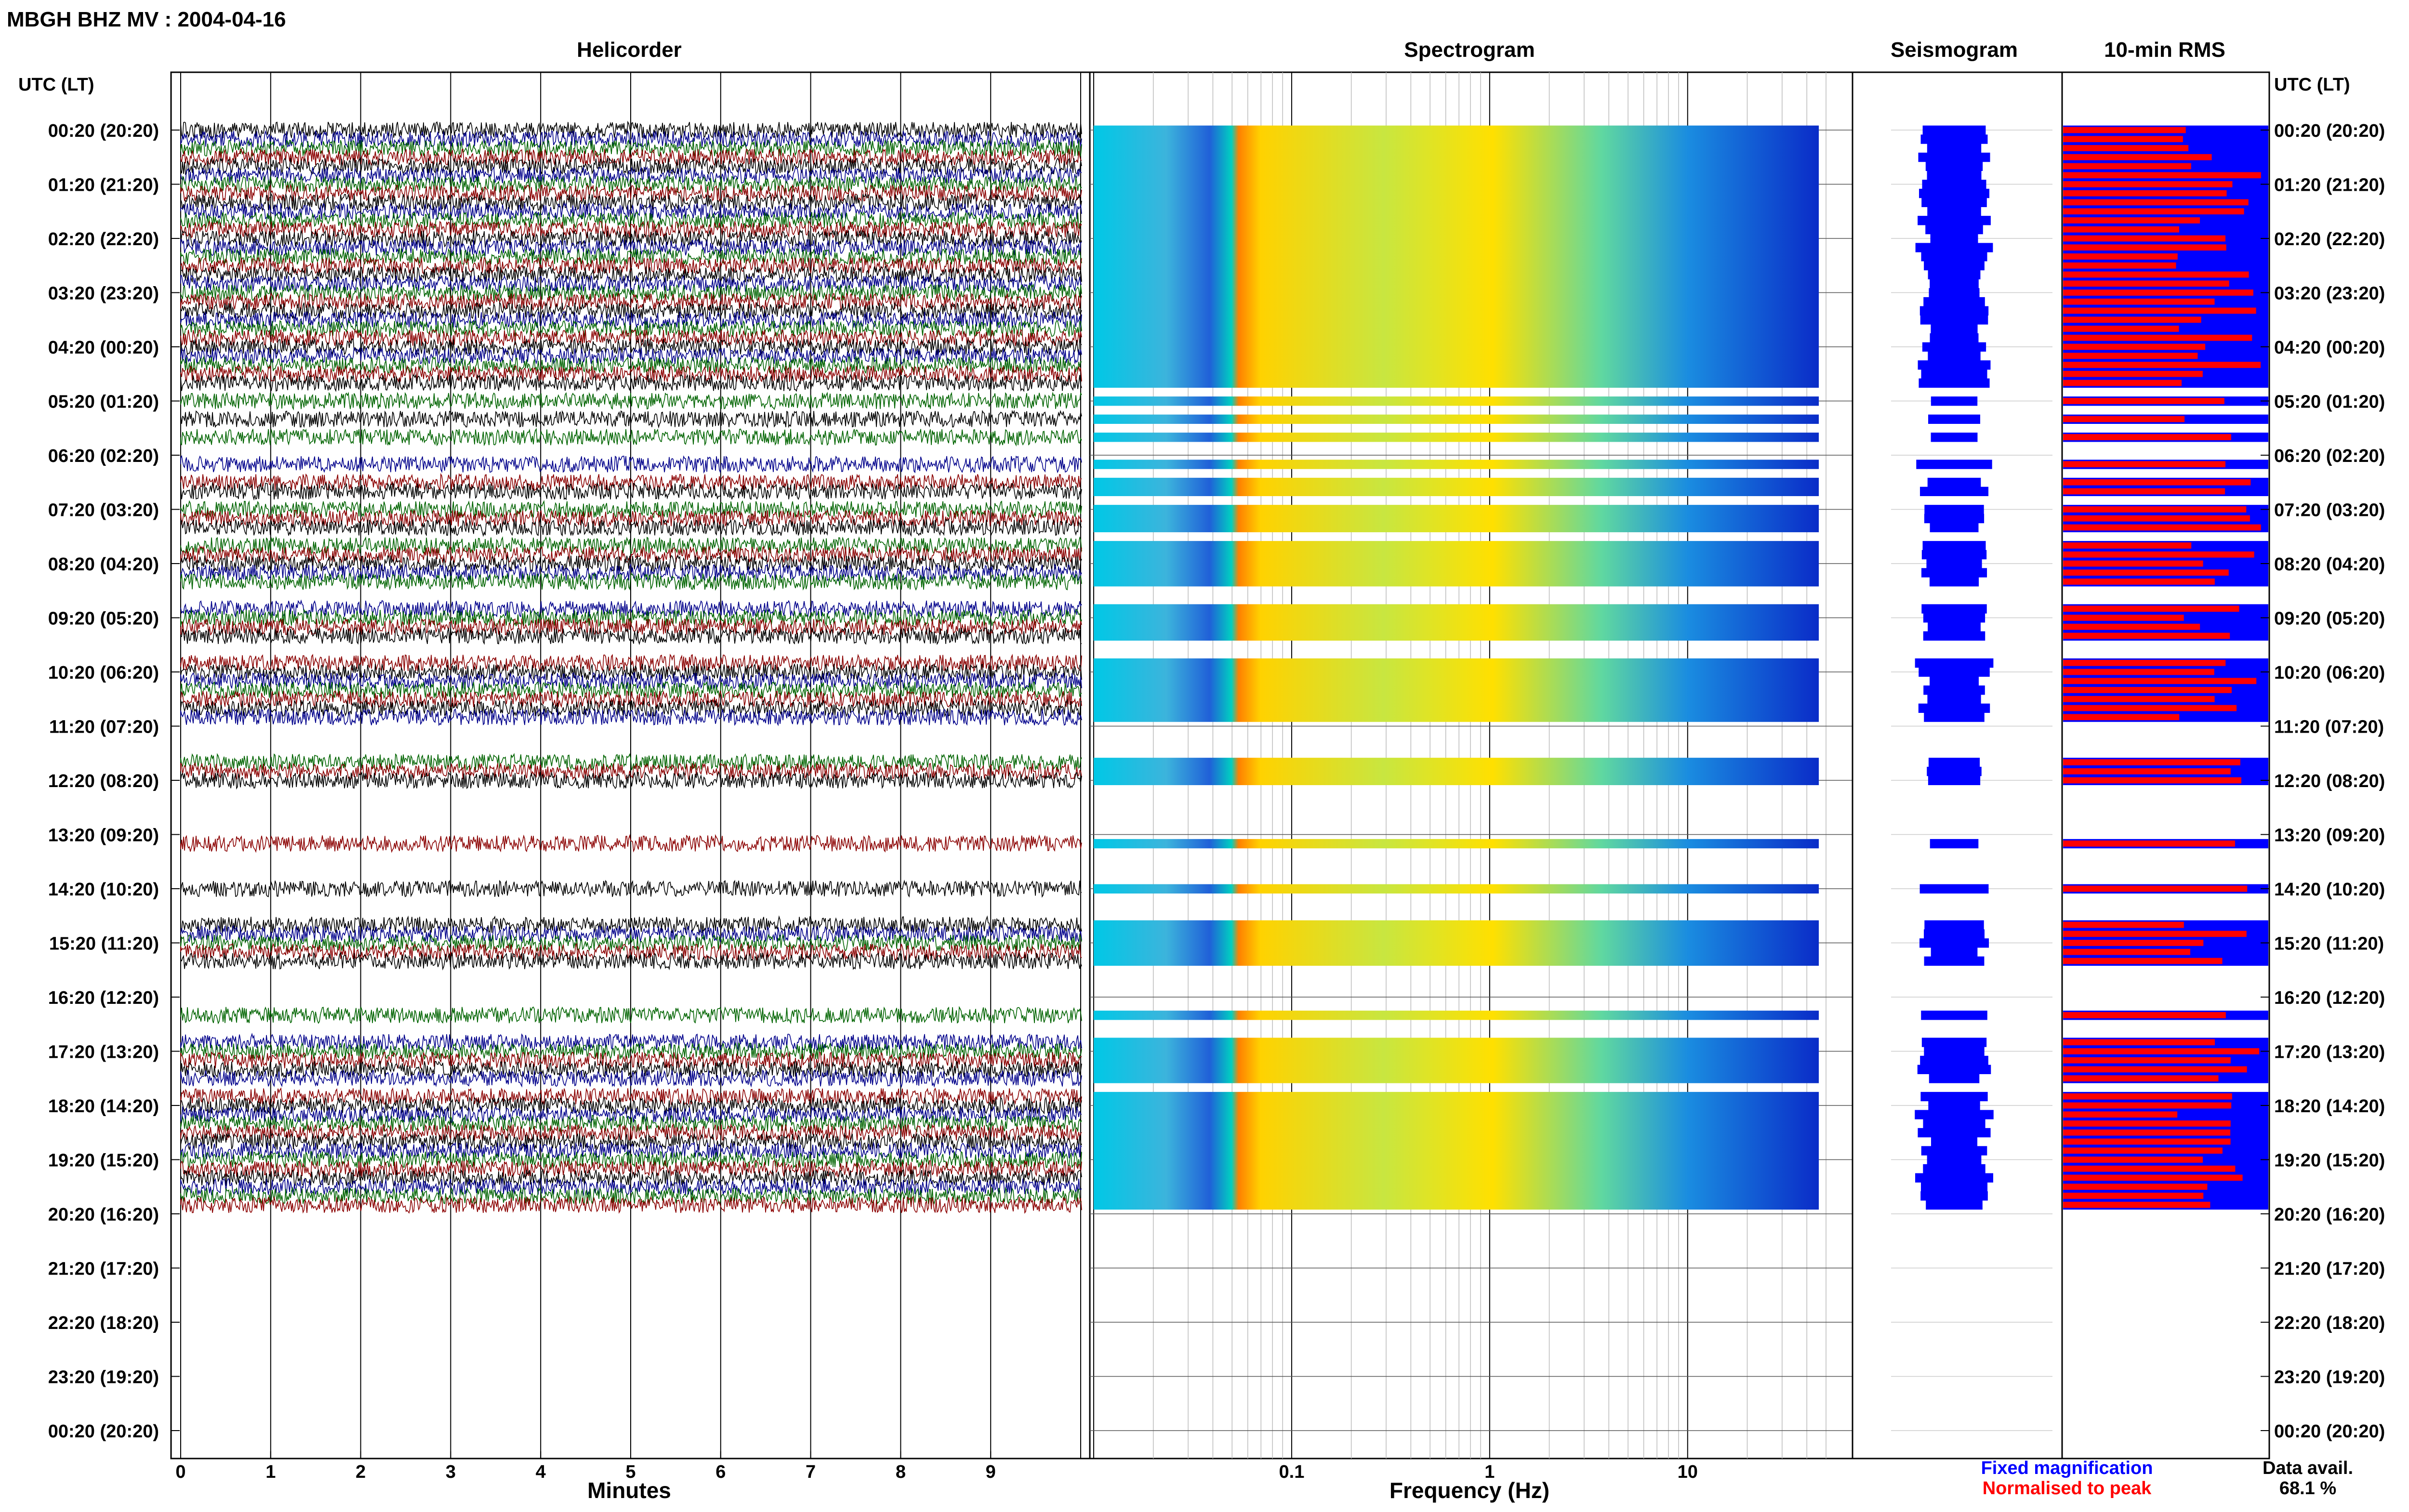 The image size is (2409, 1512). Describe the element at coordinates (103, 1106) in the screenshot. I see `row-label-left: 18:20 (14:20)` at that location.